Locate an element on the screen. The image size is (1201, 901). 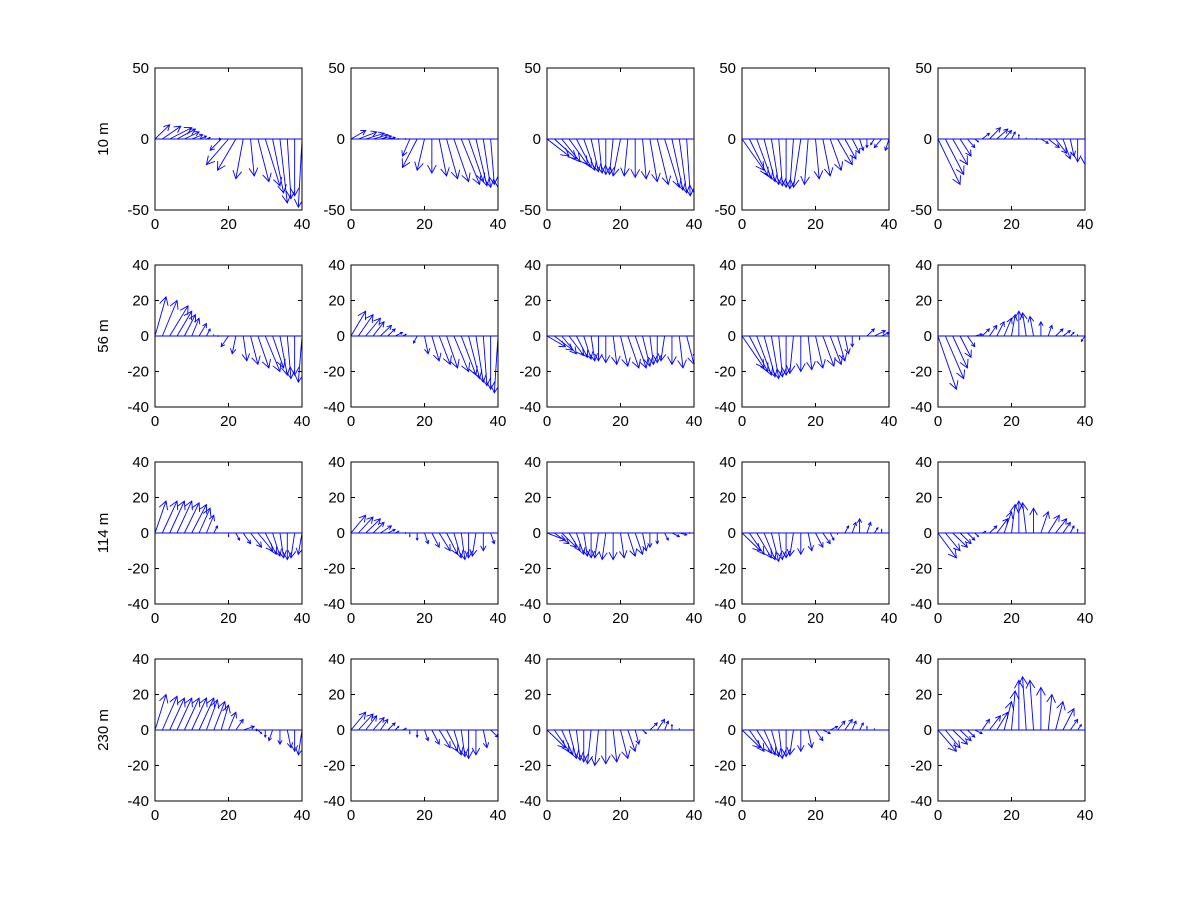
x-tick-label: 0 is located at coordinates (938, 421).